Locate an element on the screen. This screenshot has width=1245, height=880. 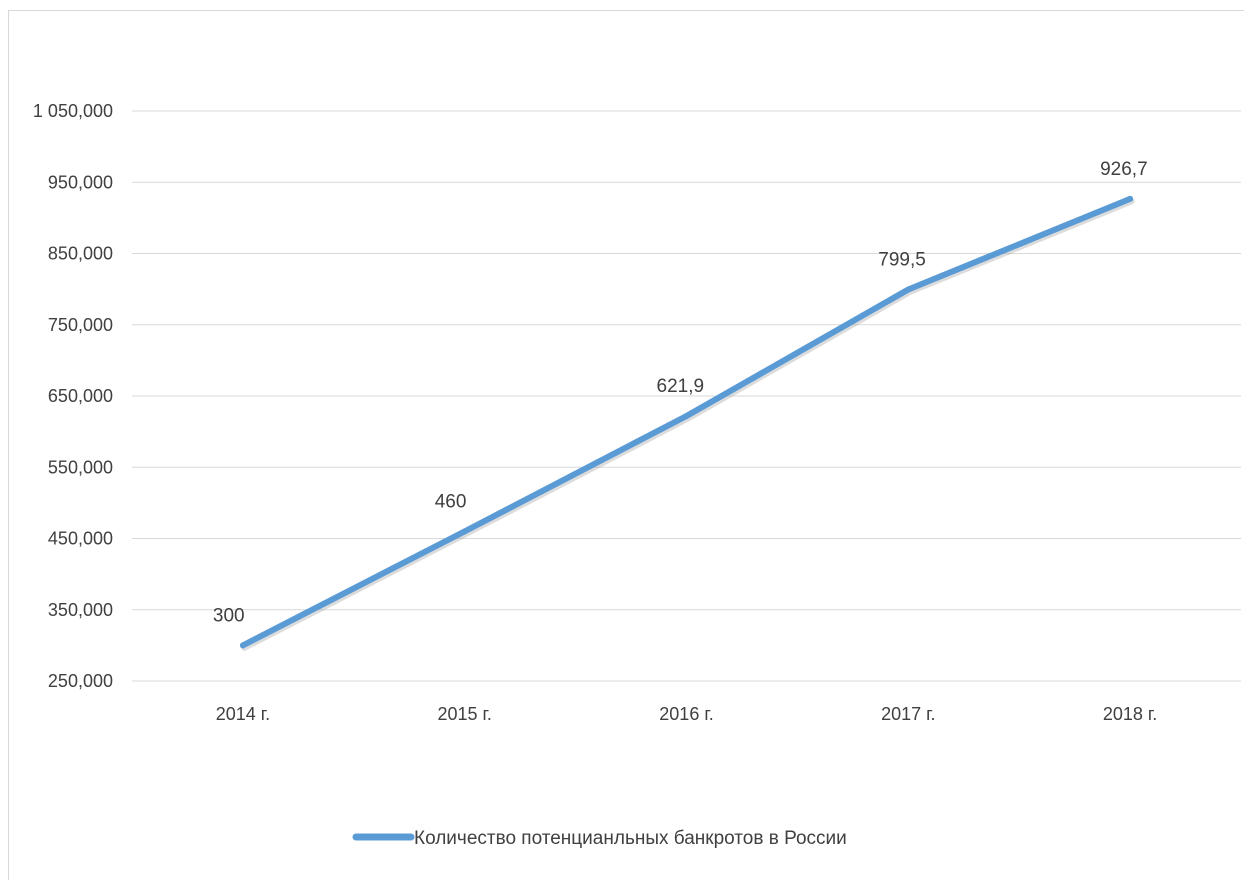
y-tick-label: 750,000 is located at coordinates (80, 325).